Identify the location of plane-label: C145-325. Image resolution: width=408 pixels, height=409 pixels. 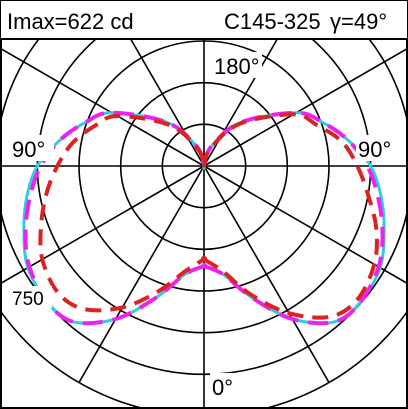
(272, 21).